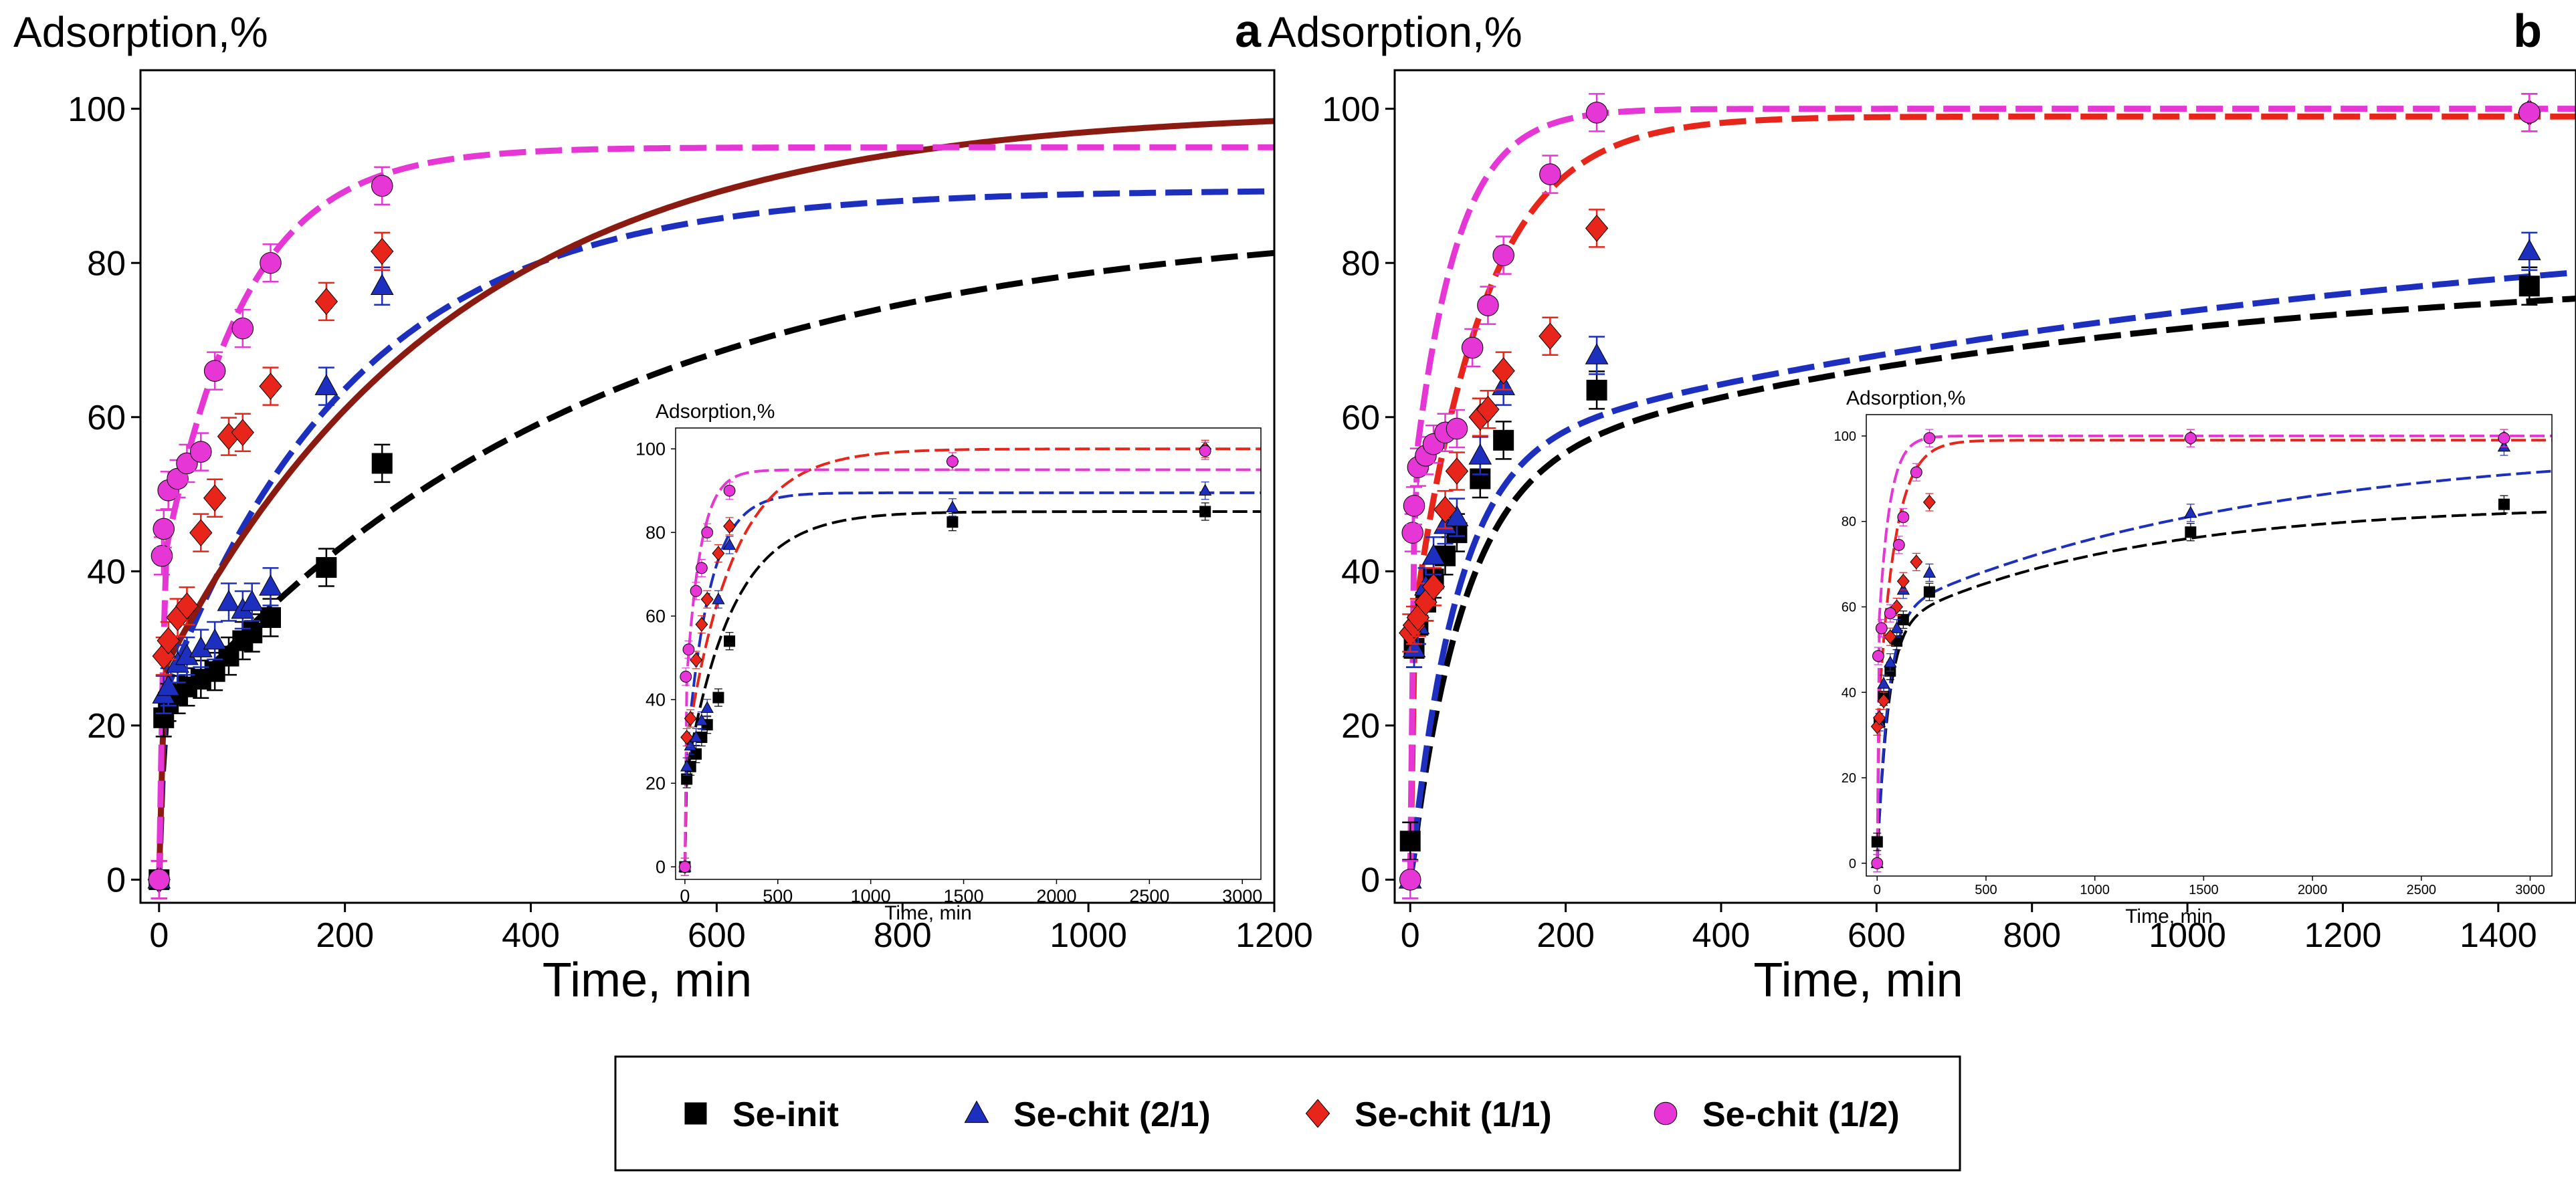 The height and width of the screenshot is (1187, 2576). I want to click on x-tick-label: 1500, so click(2204, 890).